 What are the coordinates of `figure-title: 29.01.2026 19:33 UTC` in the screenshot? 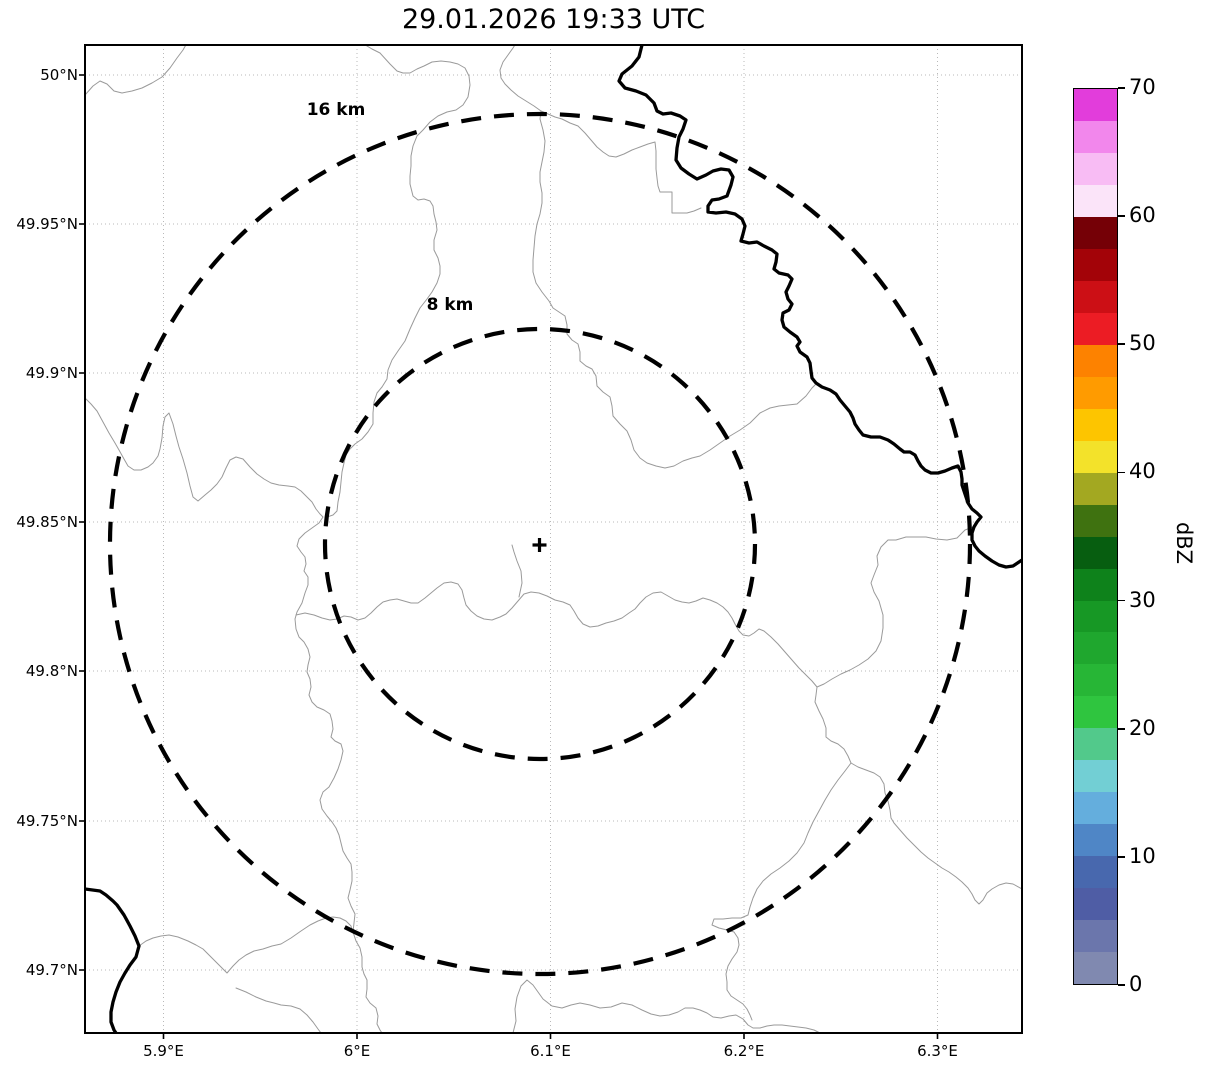 It's located at (553, 19).